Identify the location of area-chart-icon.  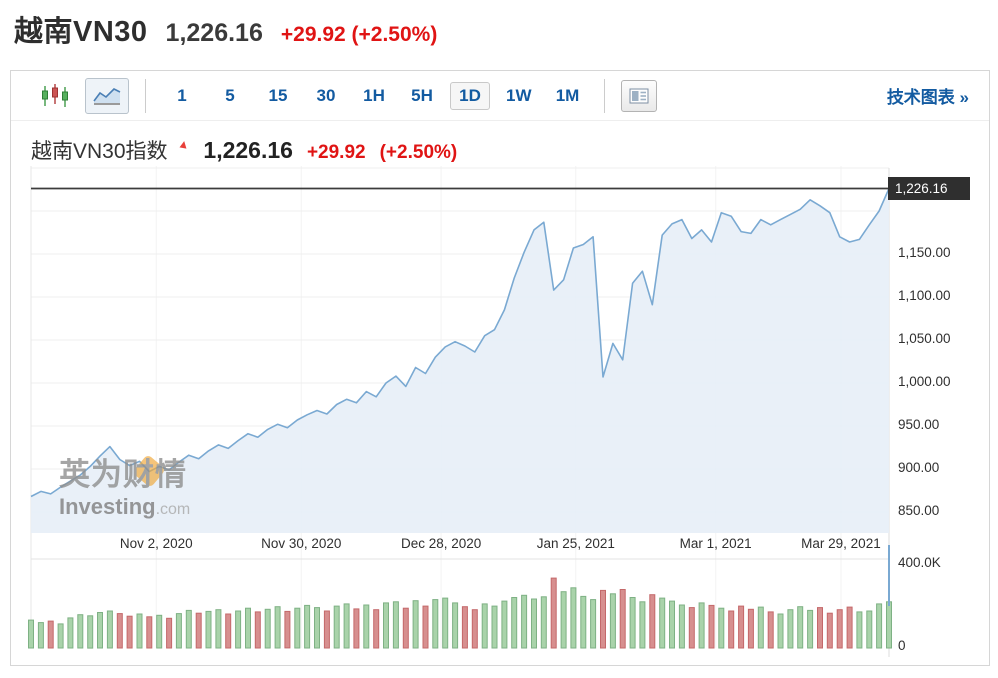
(107, 96).